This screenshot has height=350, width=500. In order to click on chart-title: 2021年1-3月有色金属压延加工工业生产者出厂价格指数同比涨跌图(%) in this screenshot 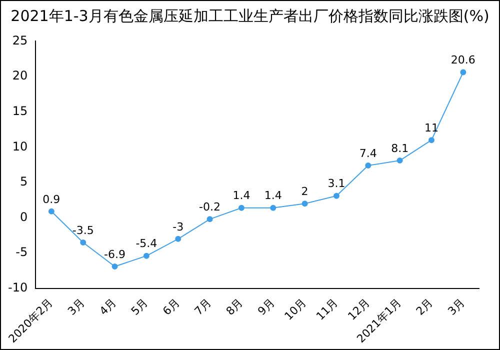, I will do `click(250, 16)`.